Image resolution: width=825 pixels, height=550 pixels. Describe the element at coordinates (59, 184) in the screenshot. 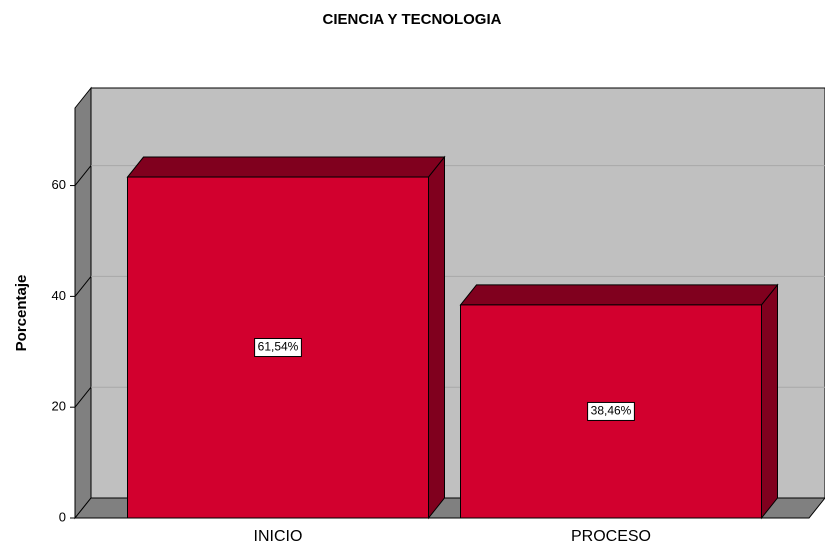

I see `y-tick-label: 60` at that location.